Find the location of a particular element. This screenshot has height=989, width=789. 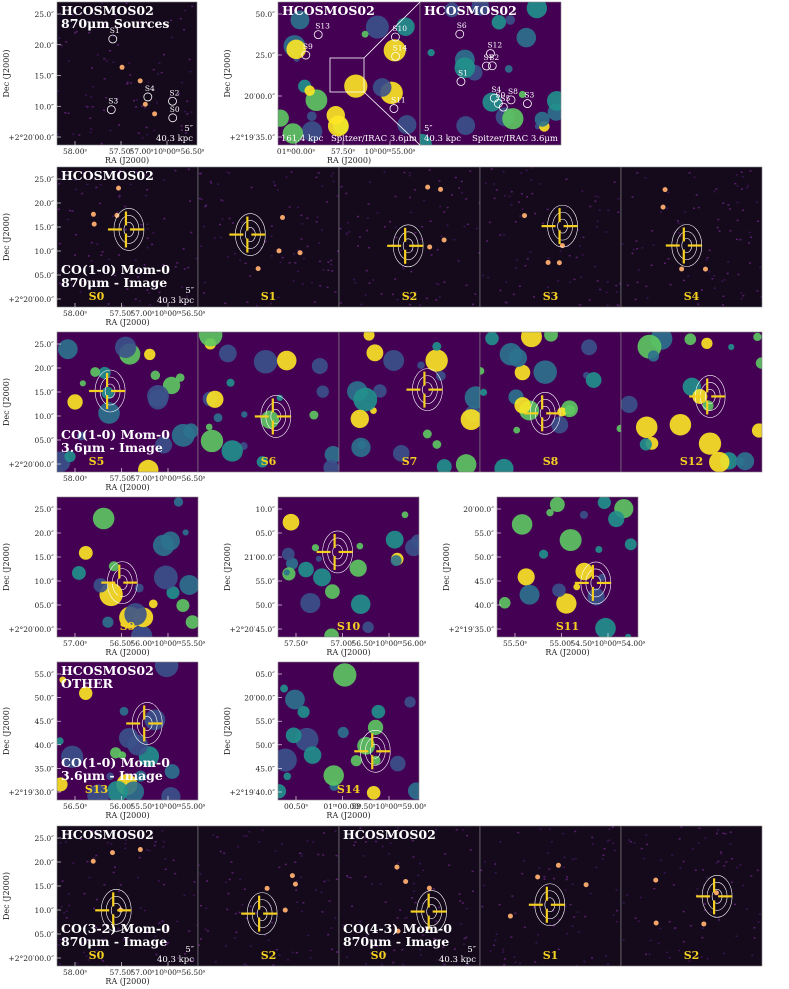

x-tick-label: 57.00ˢ10ʰ00ᵐ56.50ˢ is located at coordinates (168, 478).